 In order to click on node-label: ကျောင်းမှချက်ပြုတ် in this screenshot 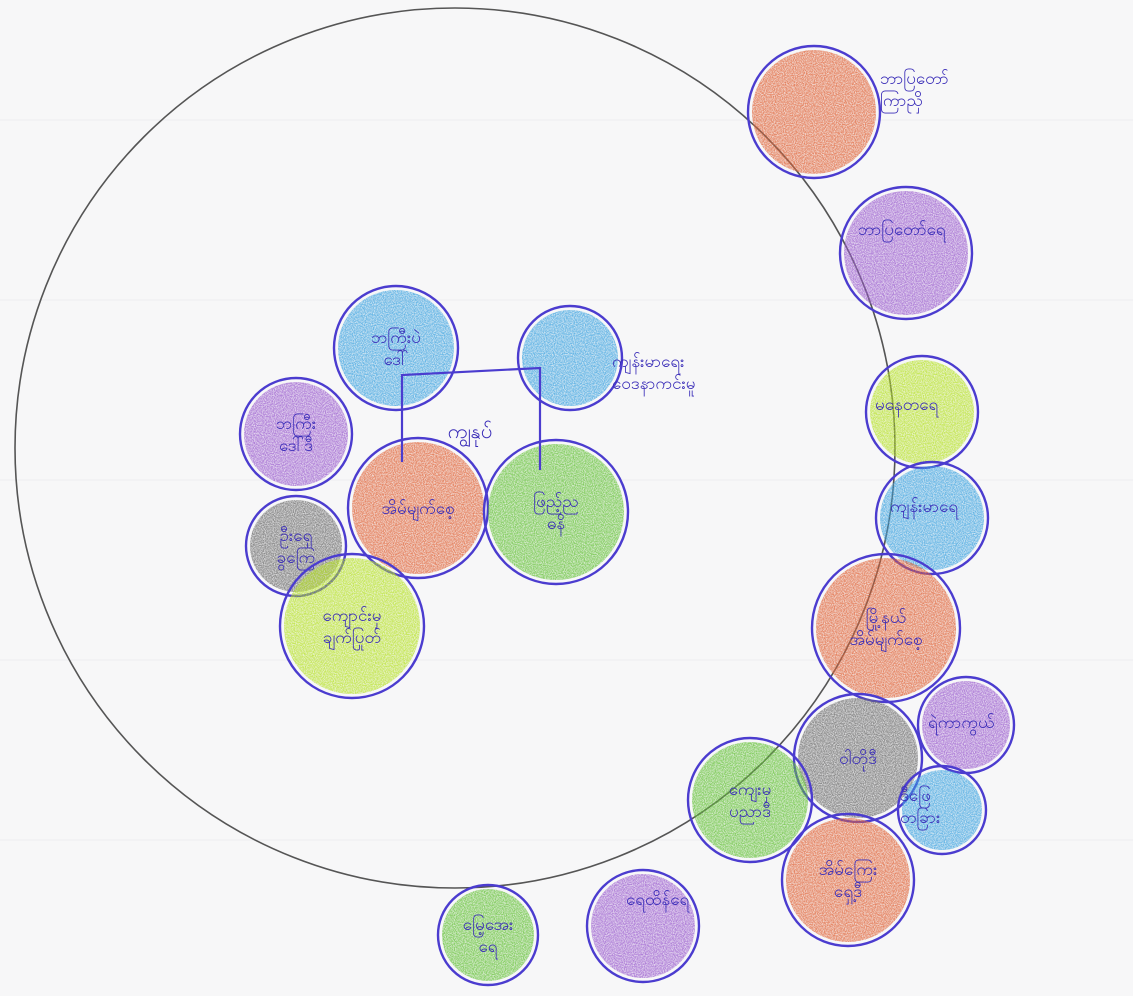, I will do `click(351, 628)`.